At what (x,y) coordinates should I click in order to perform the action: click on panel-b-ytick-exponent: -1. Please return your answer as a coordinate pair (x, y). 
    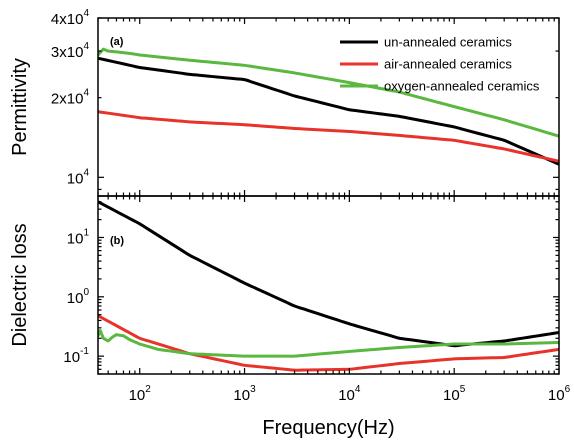
    Looking at the image, I should click on (84, 351).